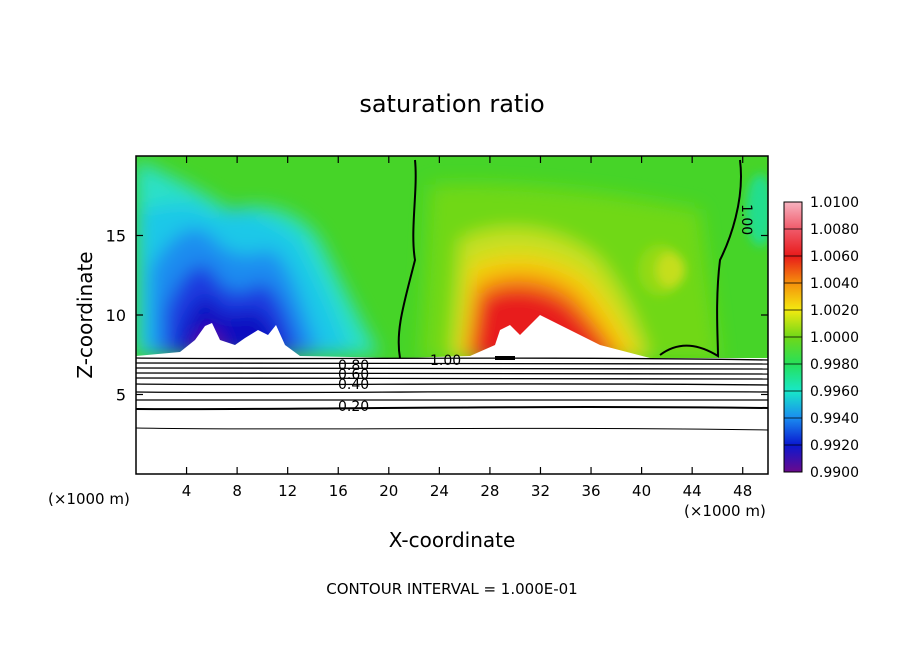 This screenshot has width=904, height=654. I want to click on colorbar-tick-label: 0.9980, so click(834, 365).